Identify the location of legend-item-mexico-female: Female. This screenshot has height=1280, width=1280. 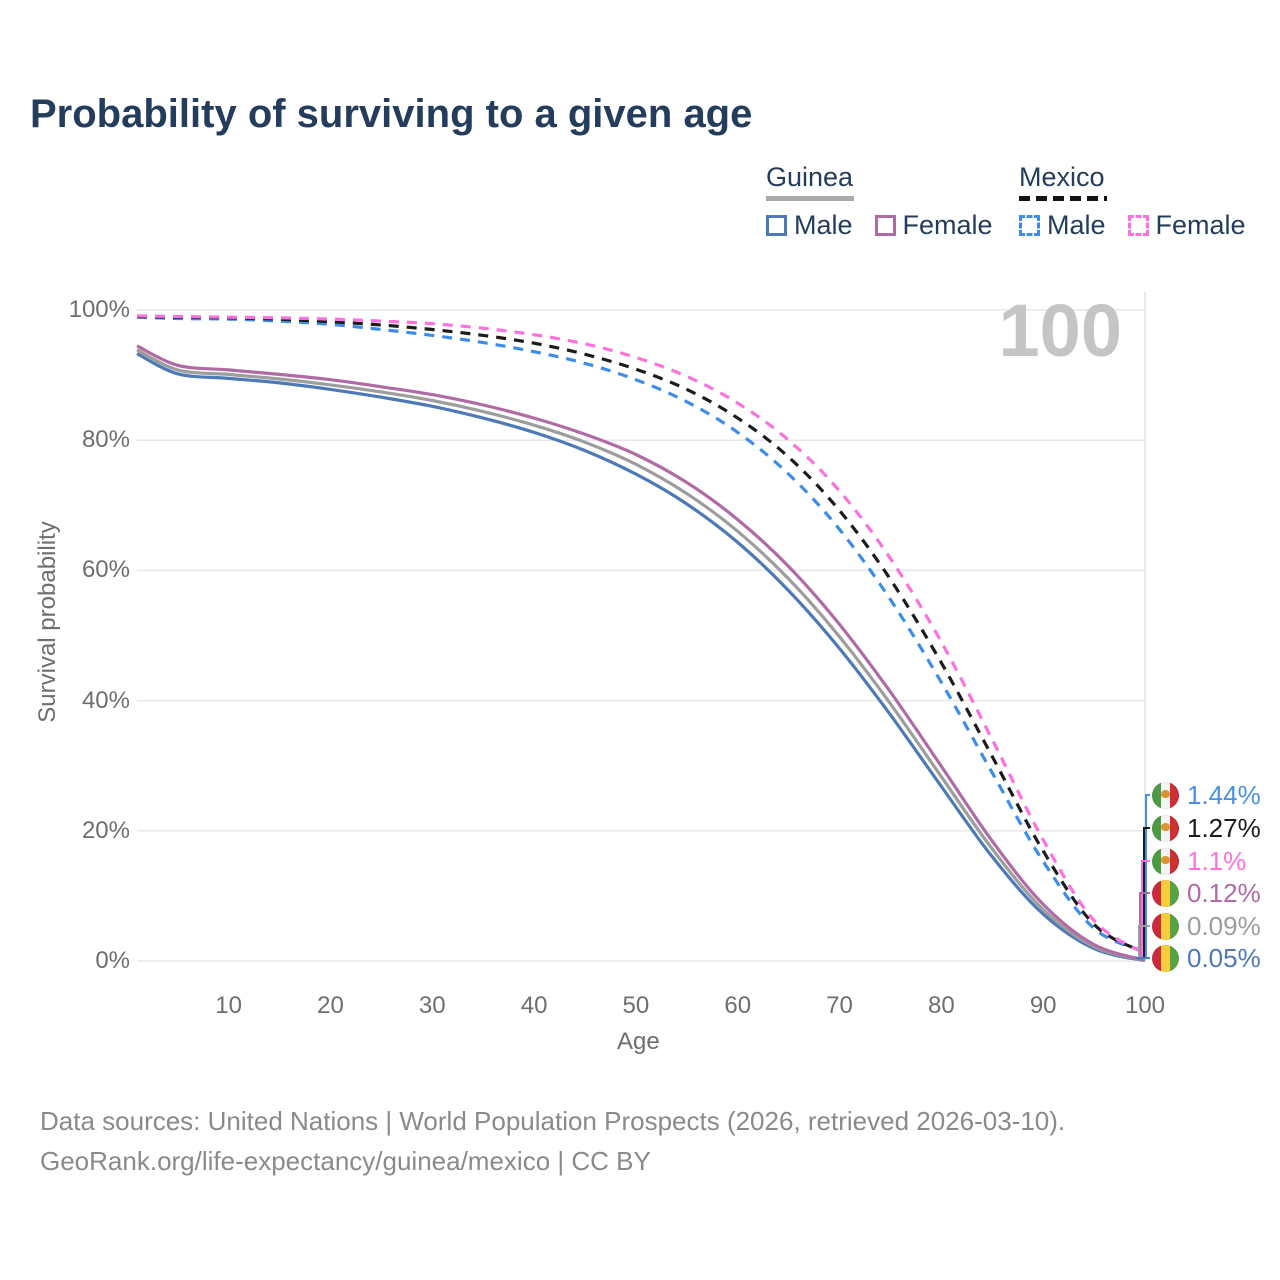
(1186, 225).